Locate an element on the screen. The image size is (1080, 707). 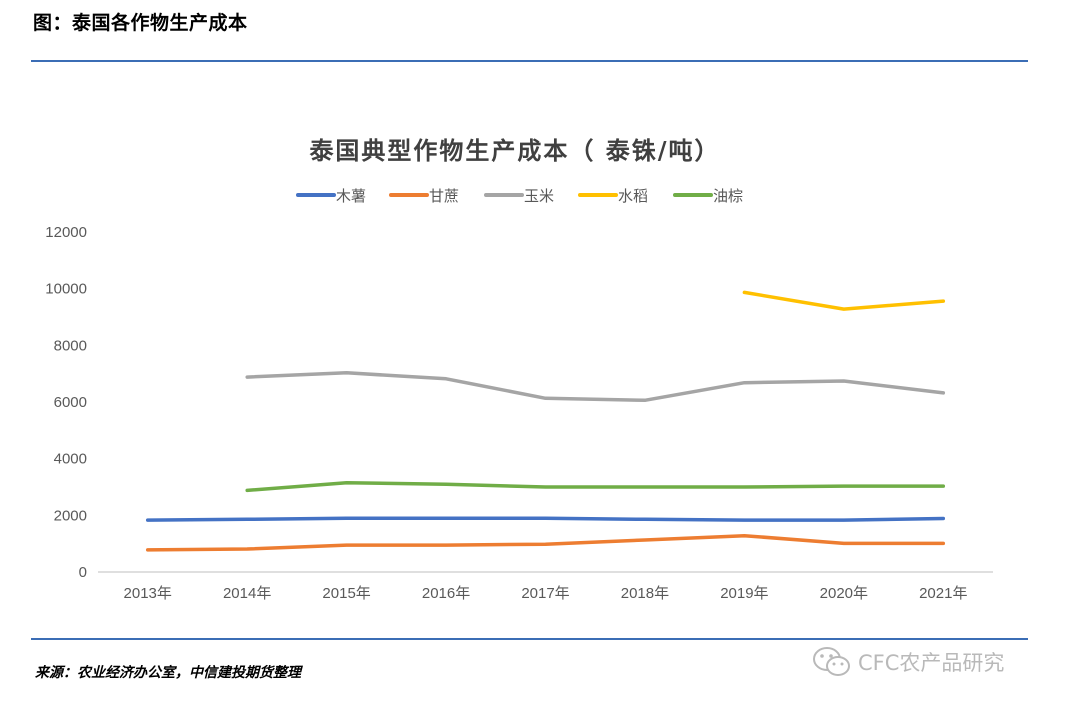
x-tick-label: 2018年 is located at coordinates (645, 593).